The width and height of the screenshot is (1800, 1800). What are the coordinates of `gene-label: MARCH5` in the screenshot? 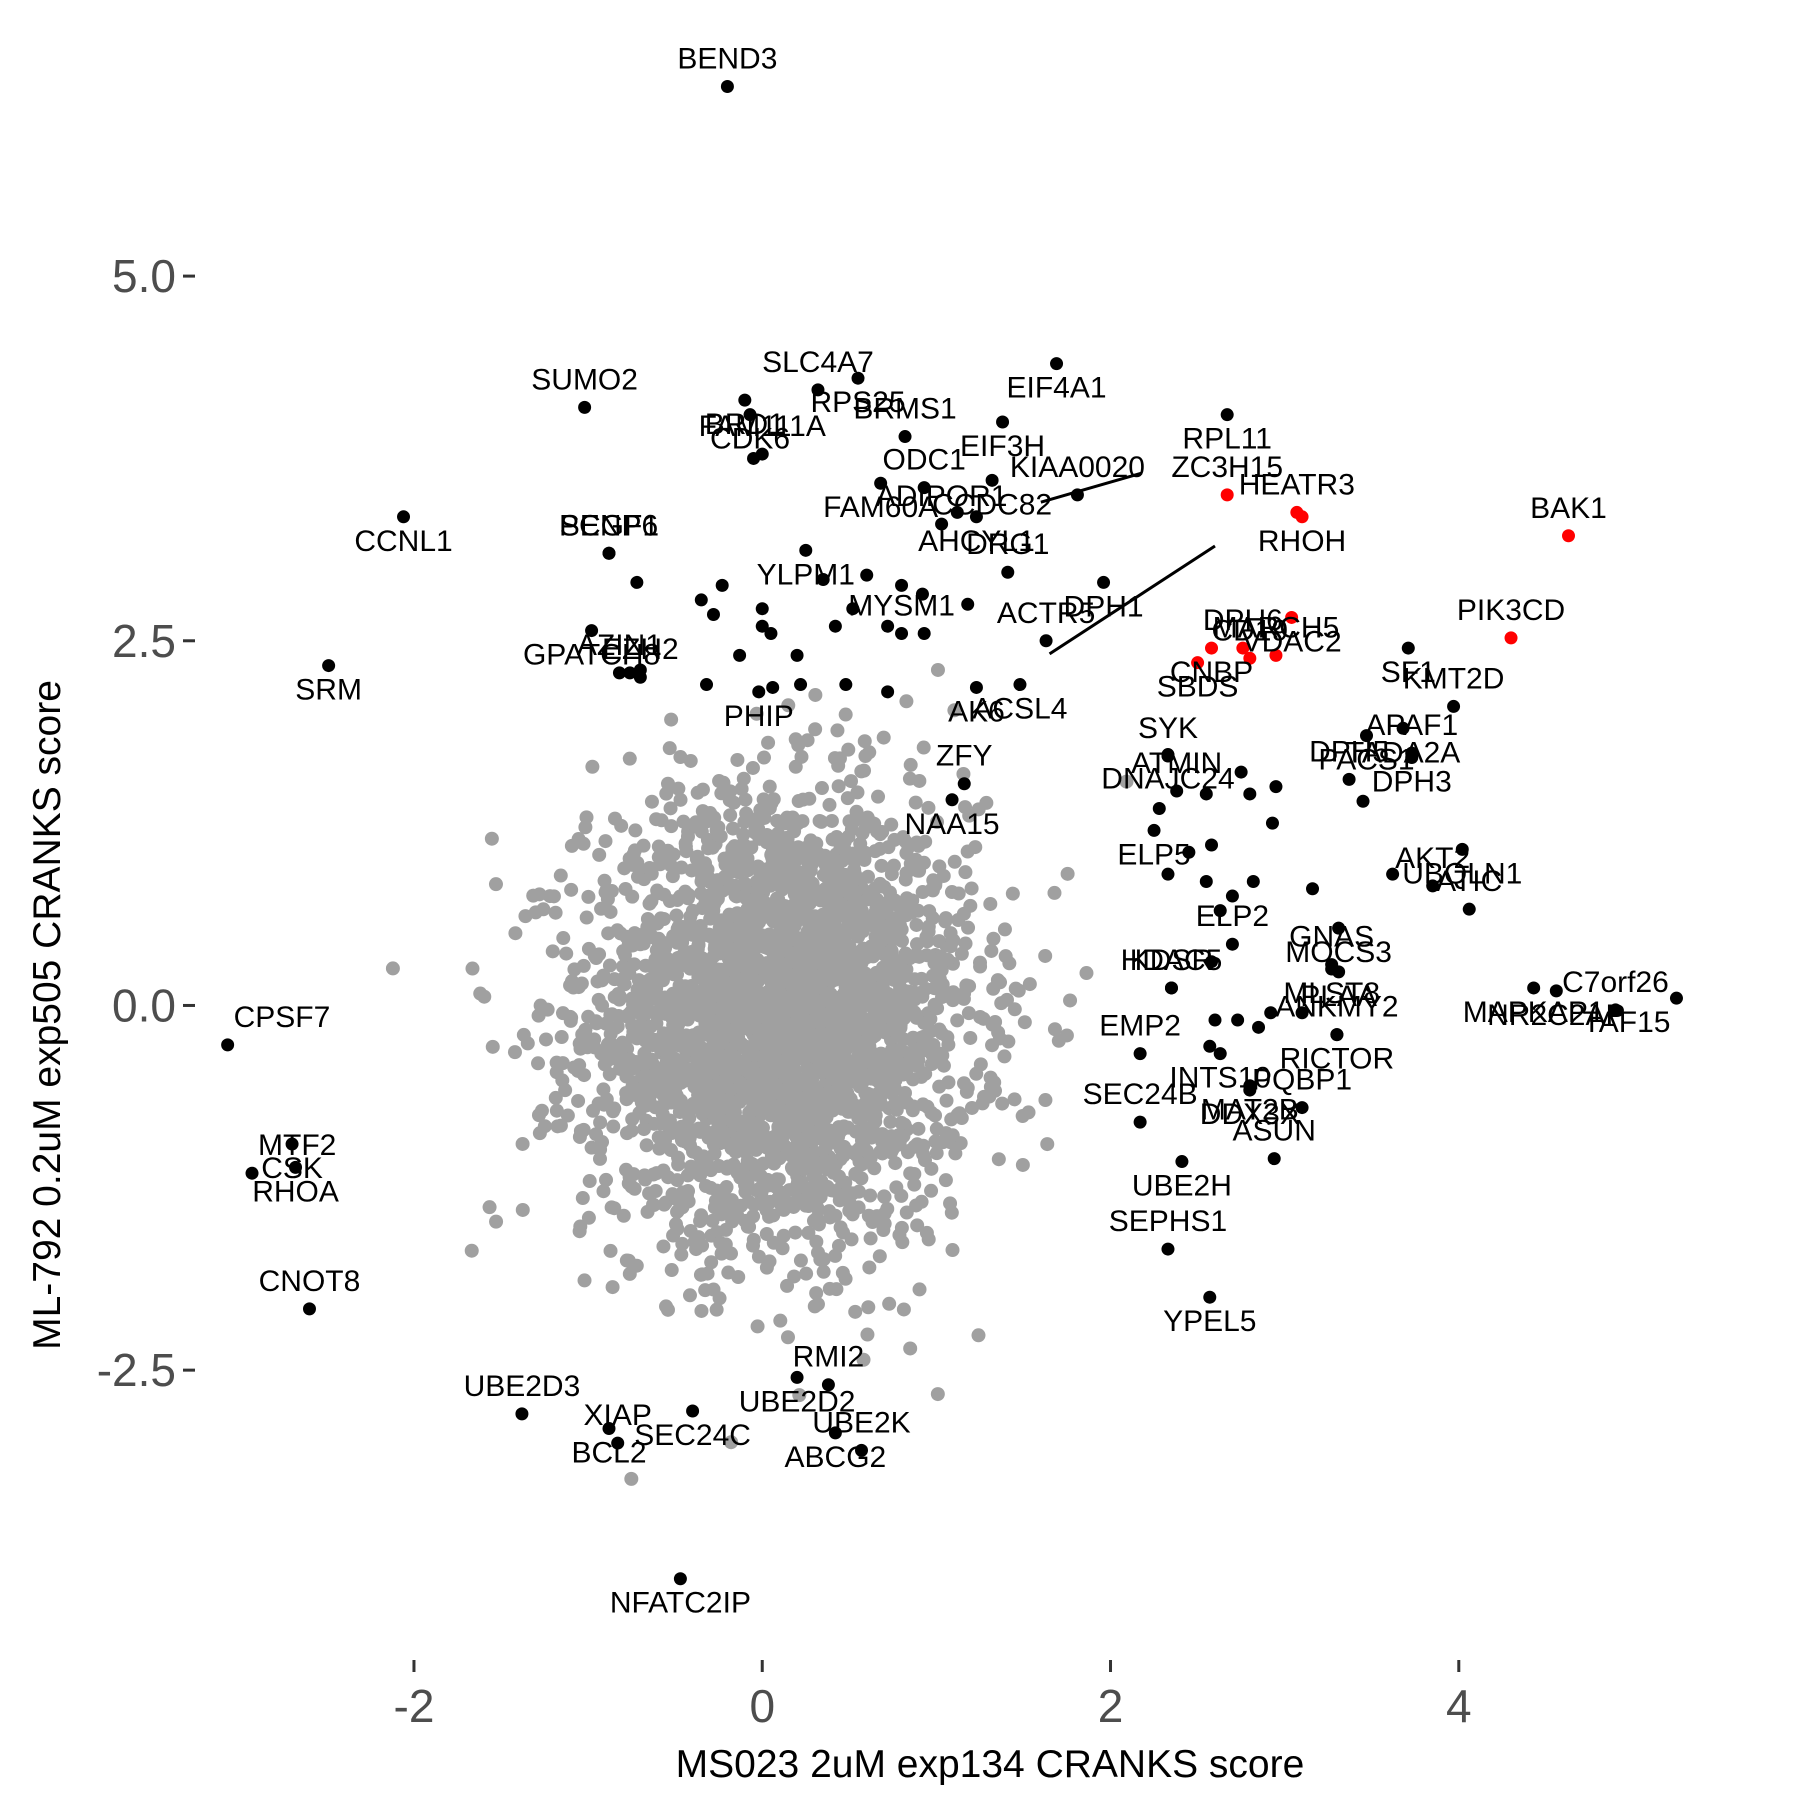 It's located at (1276, 627).